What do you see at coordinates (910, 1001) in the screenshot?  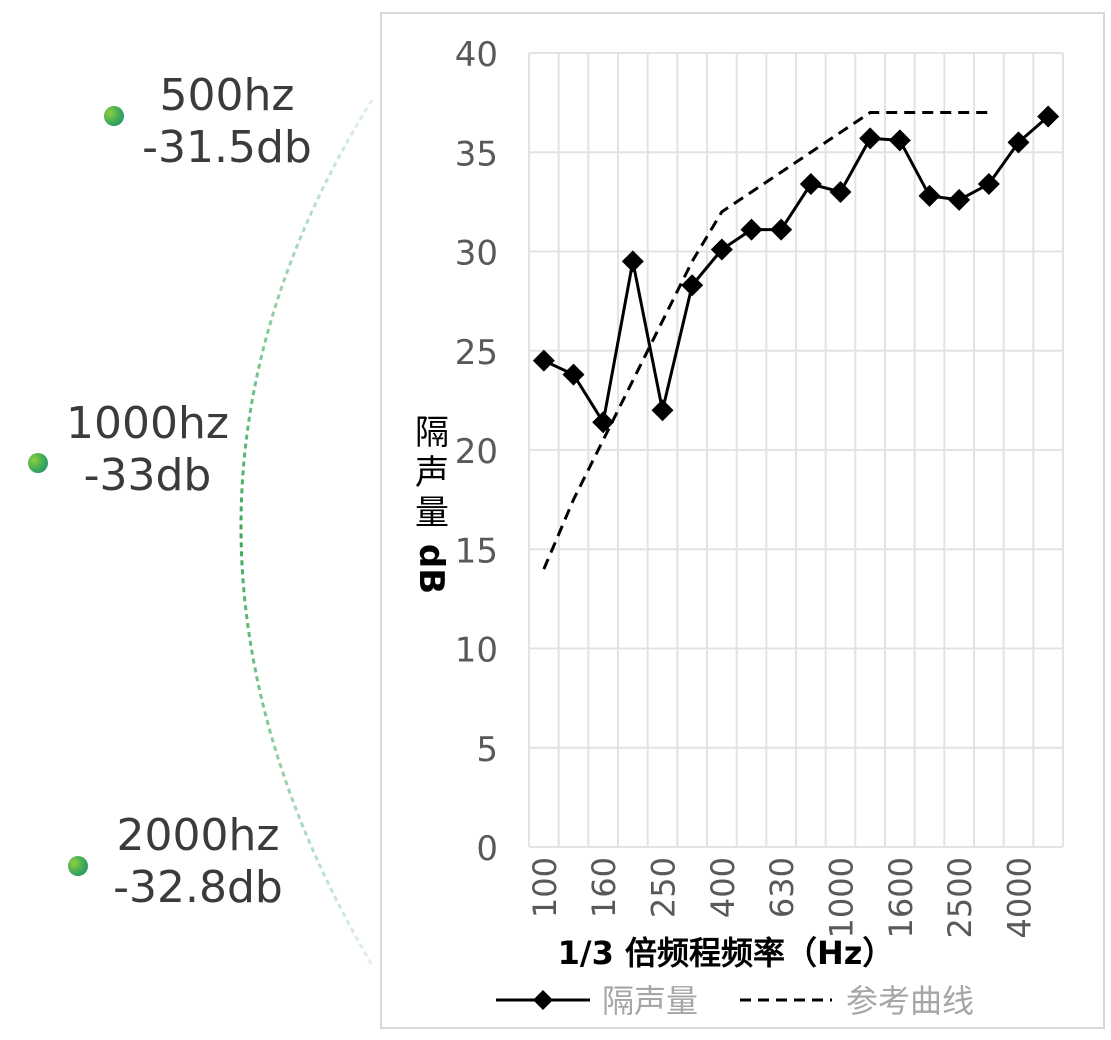 I see `legend-label-reference: 参考曲线` at bounding box center [910, 1001].